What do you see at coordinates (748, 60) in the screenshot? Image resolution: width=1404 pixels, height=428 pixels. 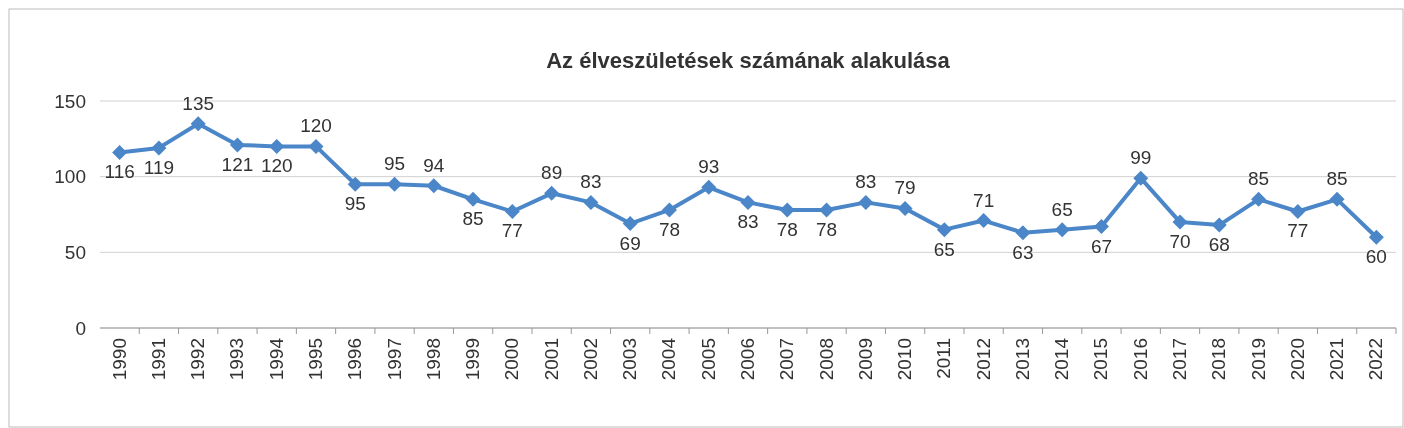 I see `chart-title: Az élveszületések számának alakulása` at bounding box center [748, 60].